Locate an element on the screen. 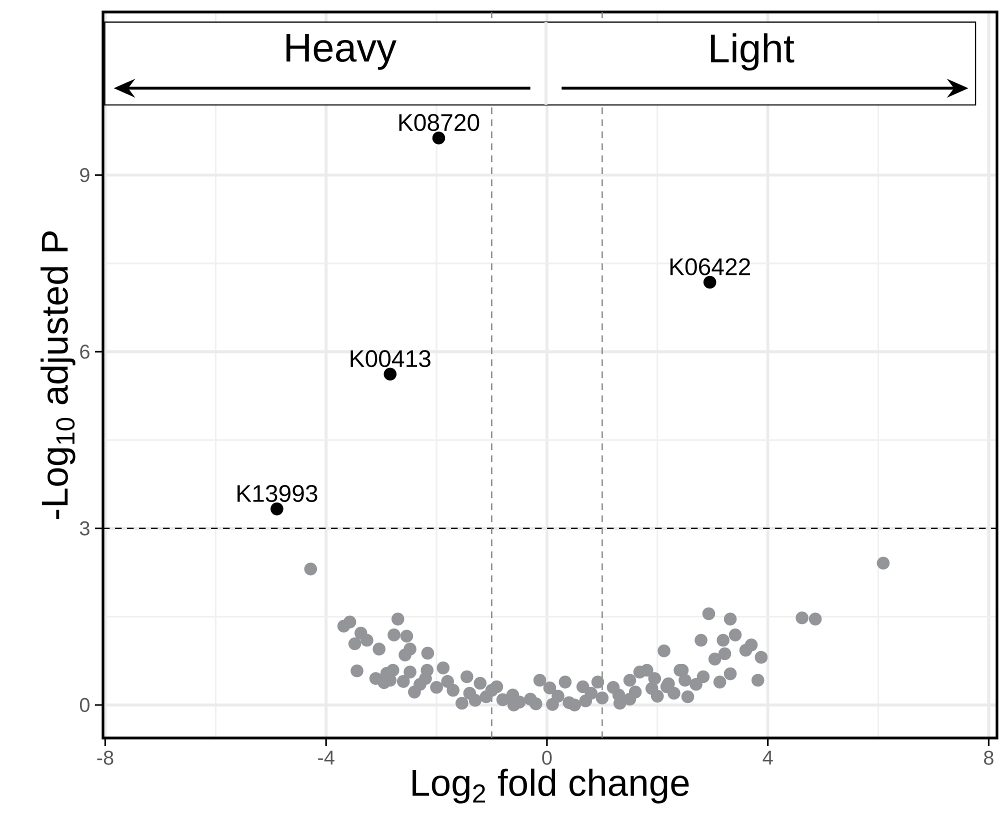  x-axis-title: Log$_{2}$ fold change is located at coordinates (550, 786).